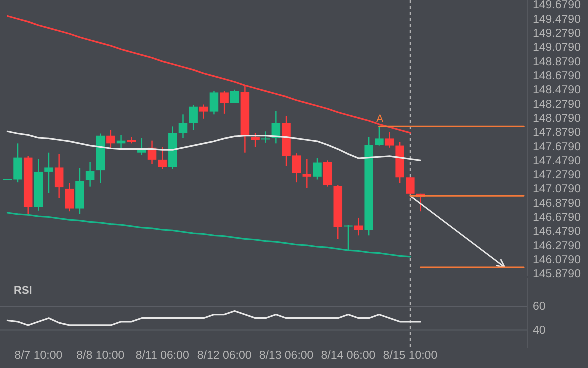 Image resolution: width=588 pixels, height=368 pixels. I want to click on y-tick-label: 147.6790, so click(557, 147).